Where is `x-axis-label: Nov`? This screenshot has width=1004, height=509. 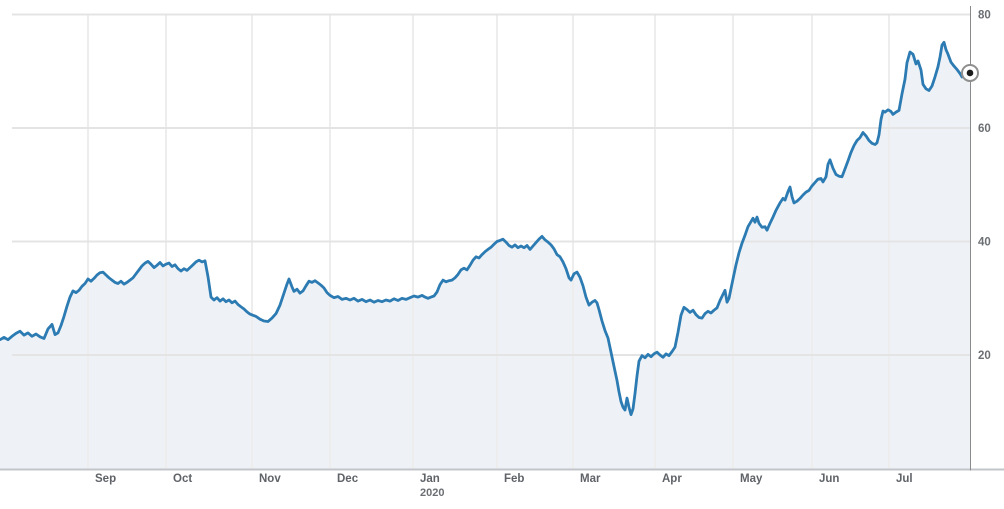 x-axis-label: Nov is located at coordinates (270, 479).